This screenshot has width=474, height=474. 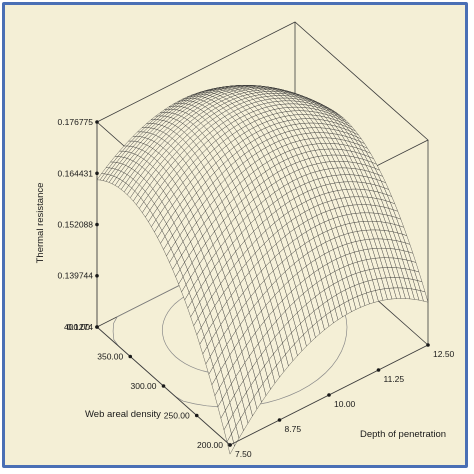 I want to click on y-axis-title: Web areal density, so click(x=123, y=414).